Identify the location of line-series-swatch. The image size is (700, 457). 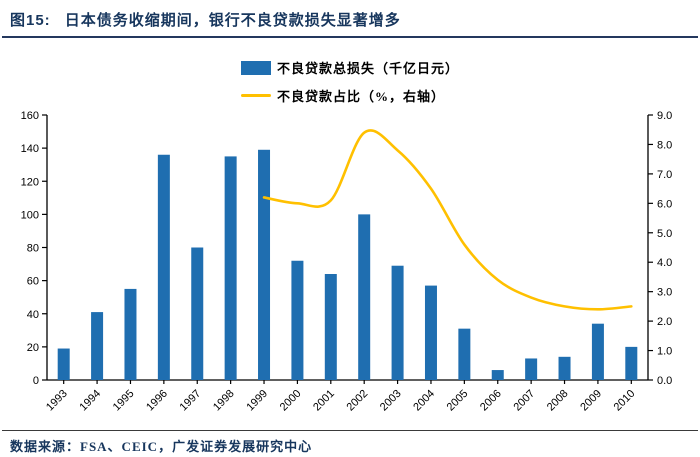
(255, 95).